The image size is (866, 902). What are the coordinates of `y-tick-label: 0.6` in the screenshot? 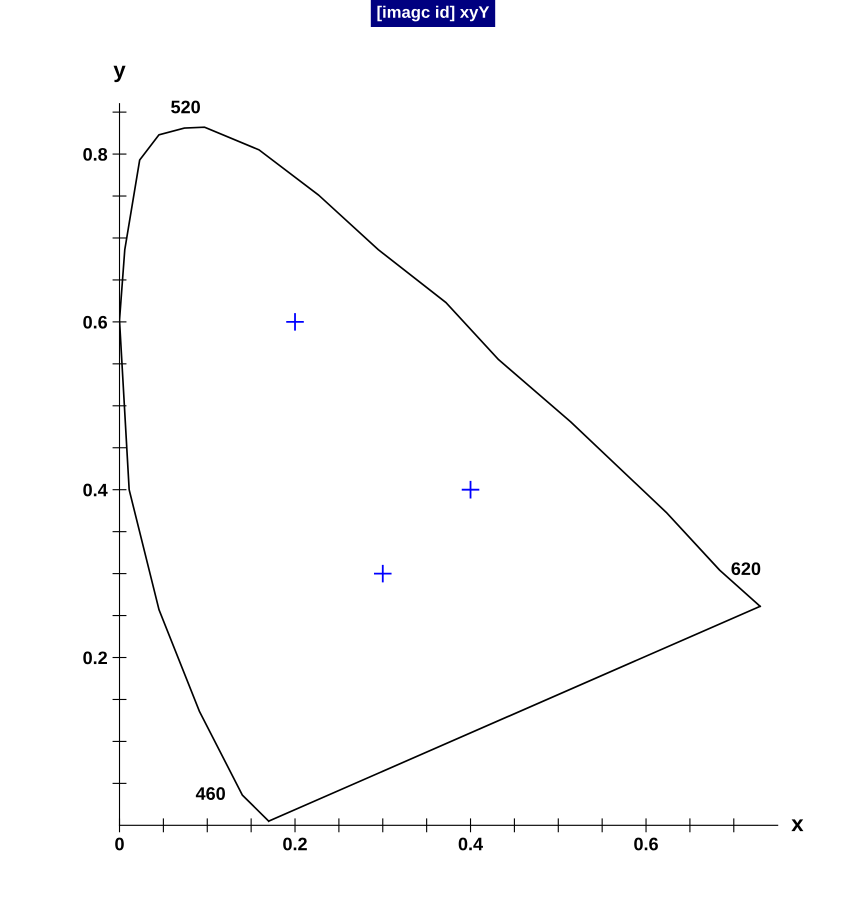 It's located at (95, 322).